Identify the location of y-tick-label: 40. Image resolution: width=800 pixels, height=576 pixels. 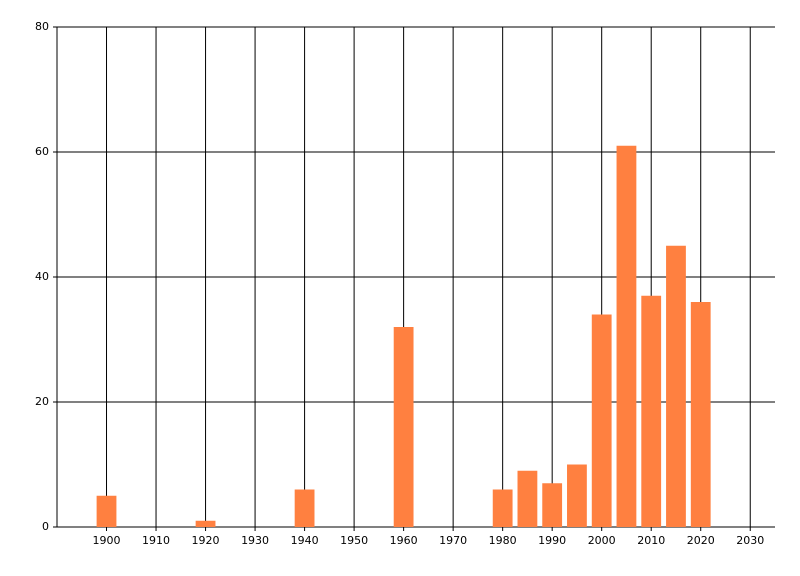
(42, 276).